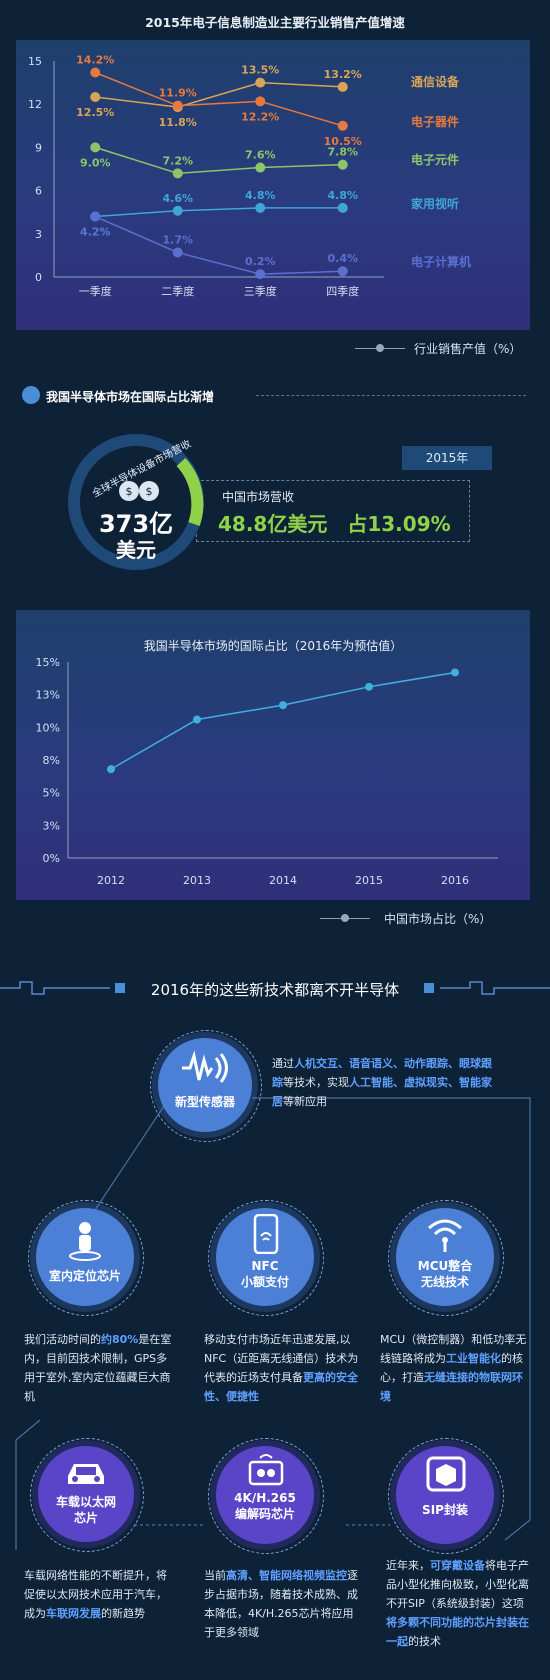 Image resolution: width=550 pixels, height=1680 pixels. What do you see at coordinates (445, 1510) in the screenshot?
I see `sip-node-label: SIP封装` at bounding box center [445, 1510].